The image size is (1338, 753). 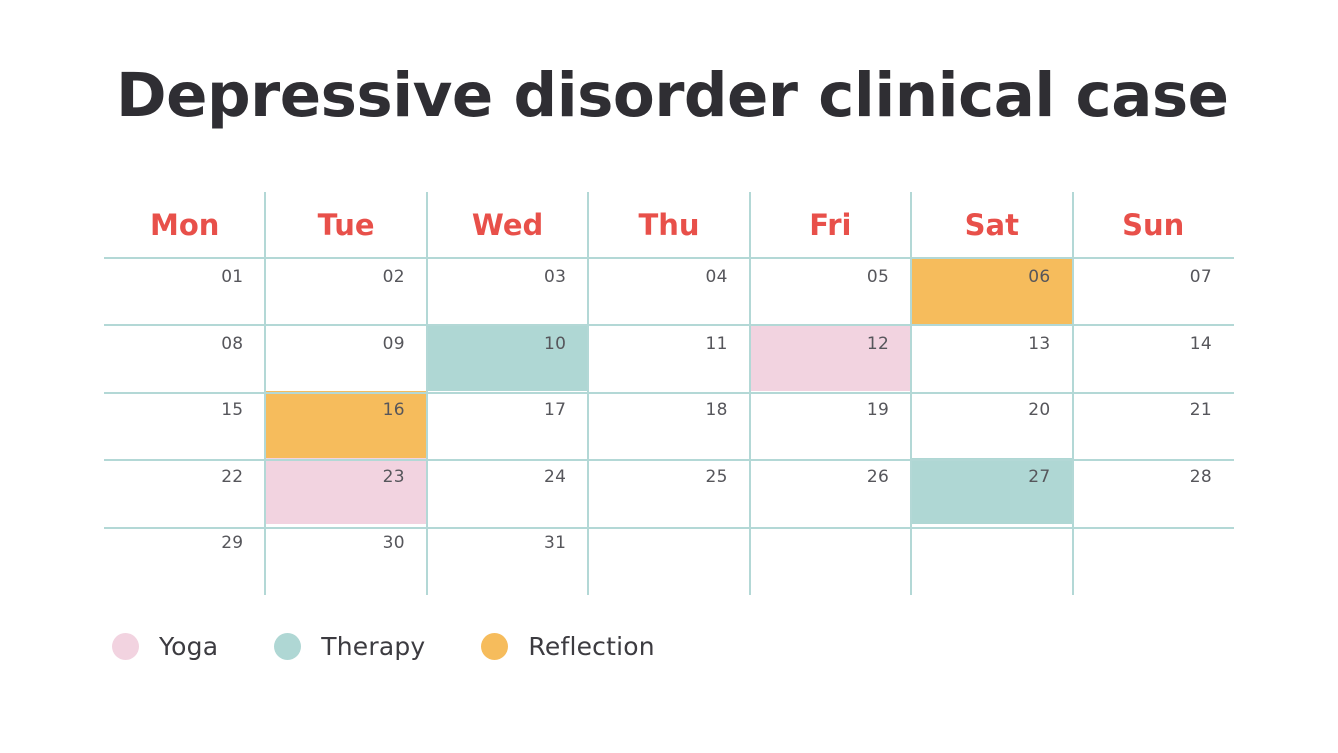 I want to click on calendar-day-cell: 02, so click(x=345, y=291).